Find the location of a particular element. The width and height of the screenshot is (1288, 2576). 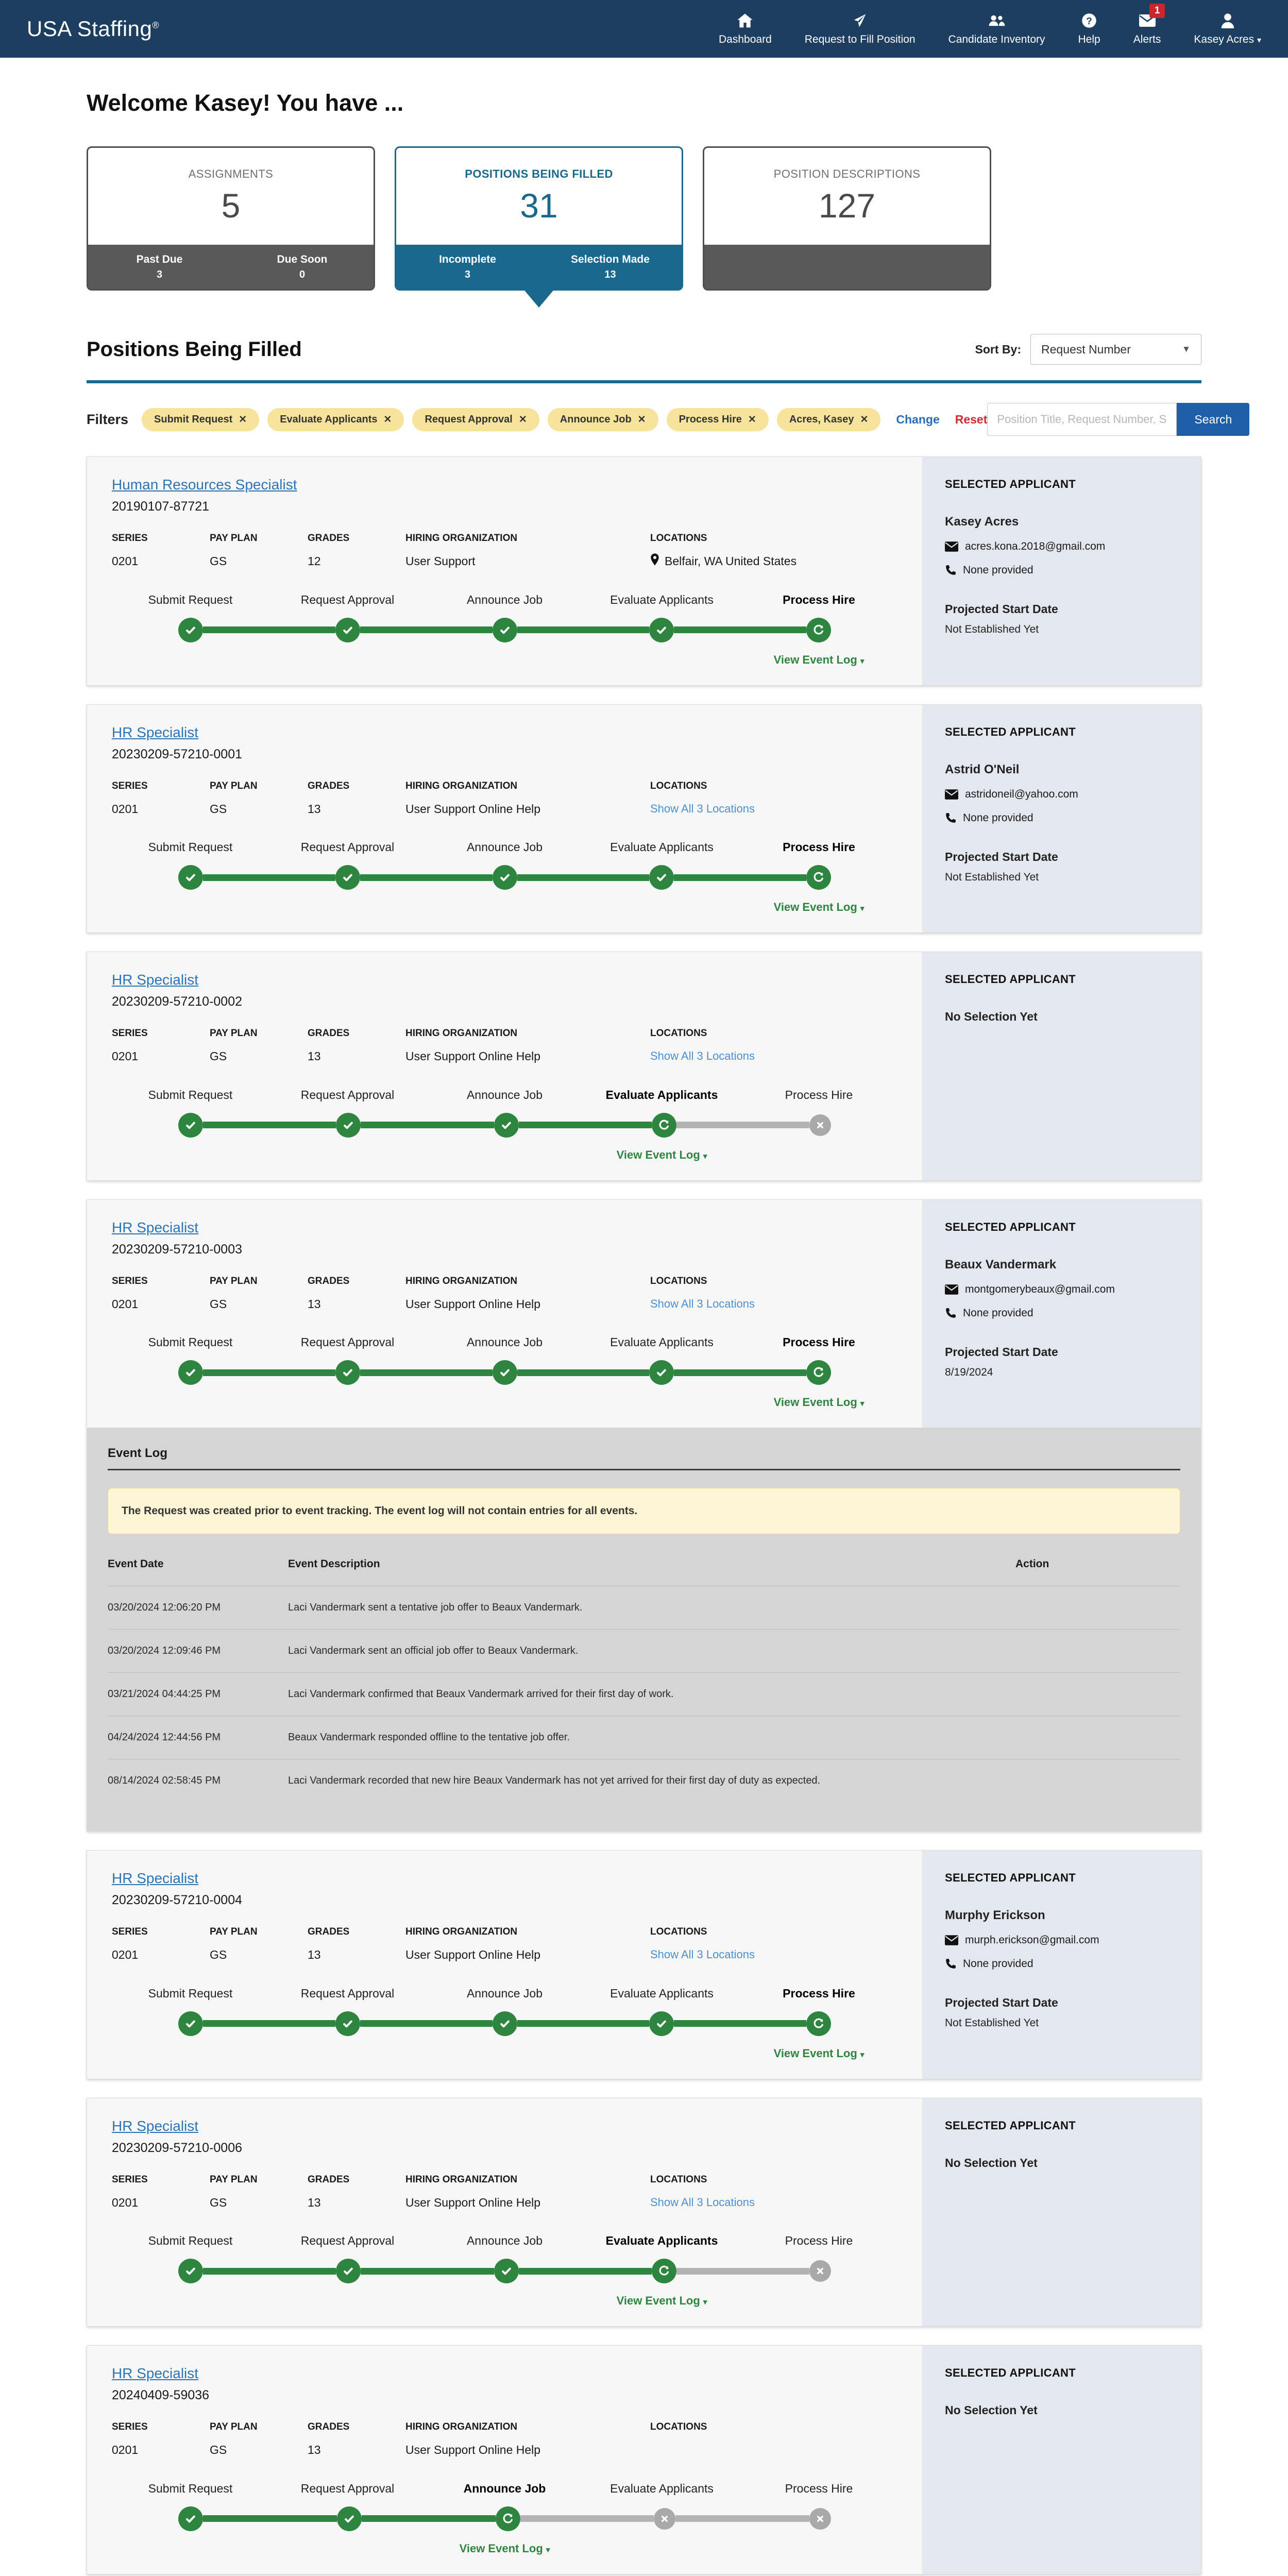

nav-help: ? Help is located at coordinates (1089, 29).